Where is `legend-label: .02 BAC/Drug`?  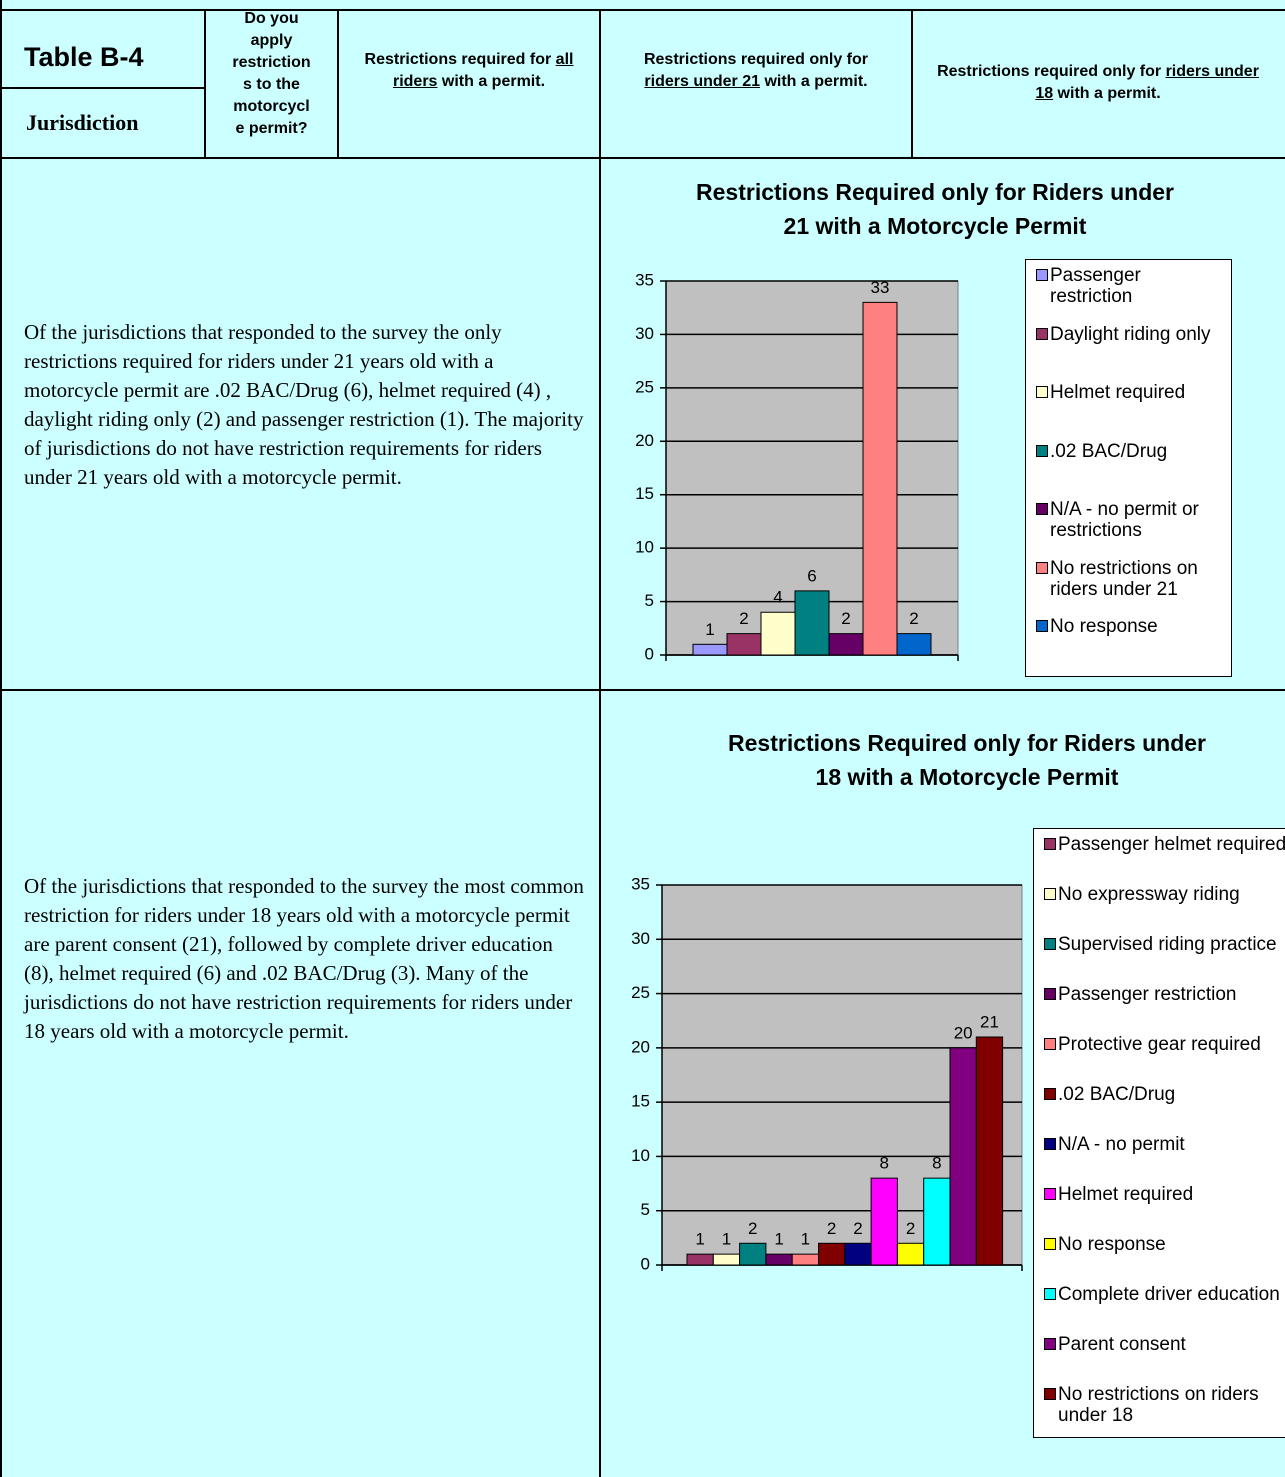
legend-label: .02 BAC/Drug is located at coordinates (1117, 1094).